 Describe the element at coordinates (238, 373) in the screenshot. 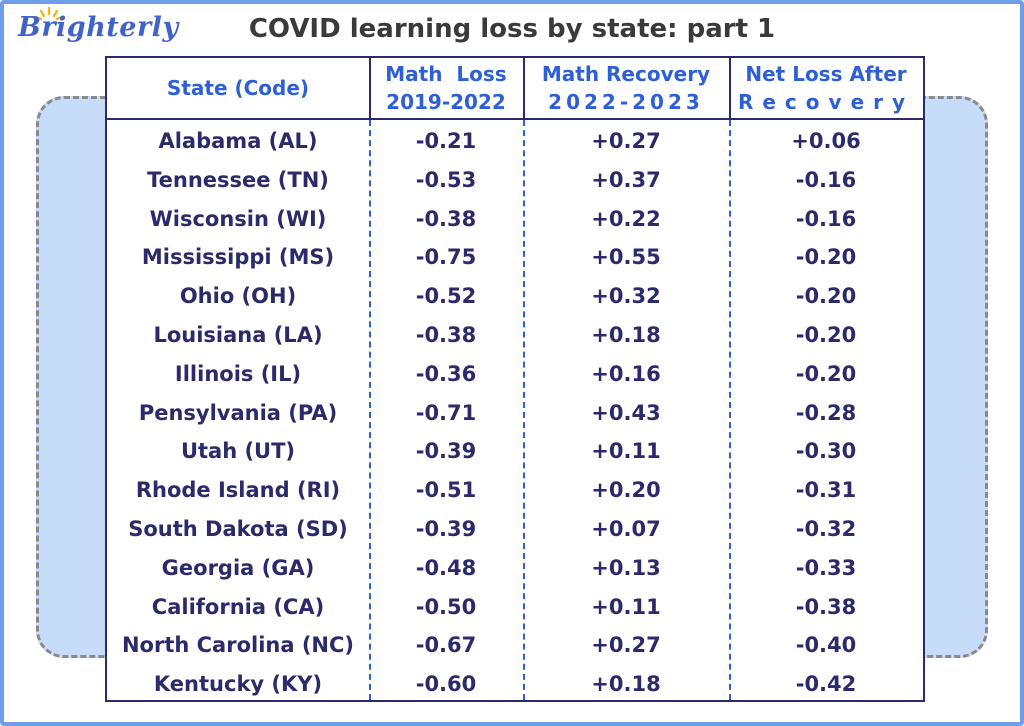

I see `cell-state: Illinois (IL)` at that location.